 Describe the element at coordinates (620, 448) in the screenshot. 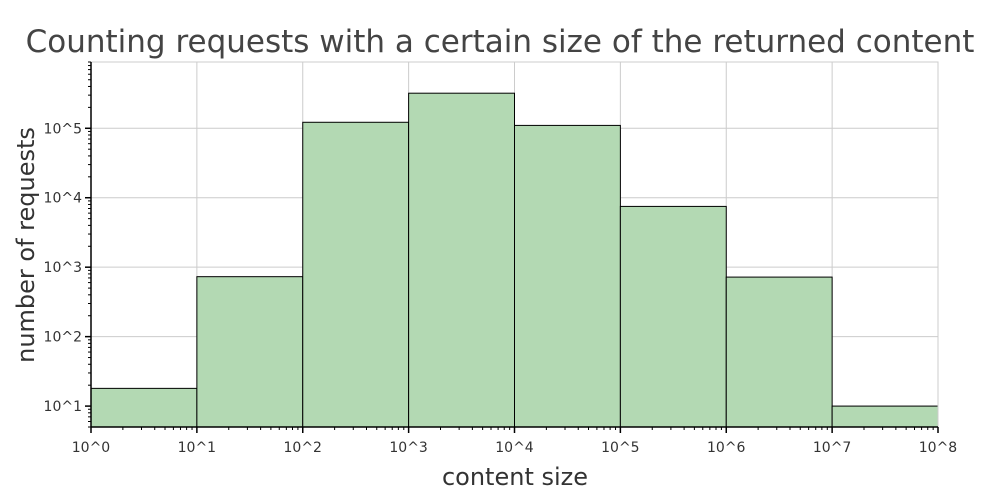

I see `x-tick-label-5: 10^5` at that location.